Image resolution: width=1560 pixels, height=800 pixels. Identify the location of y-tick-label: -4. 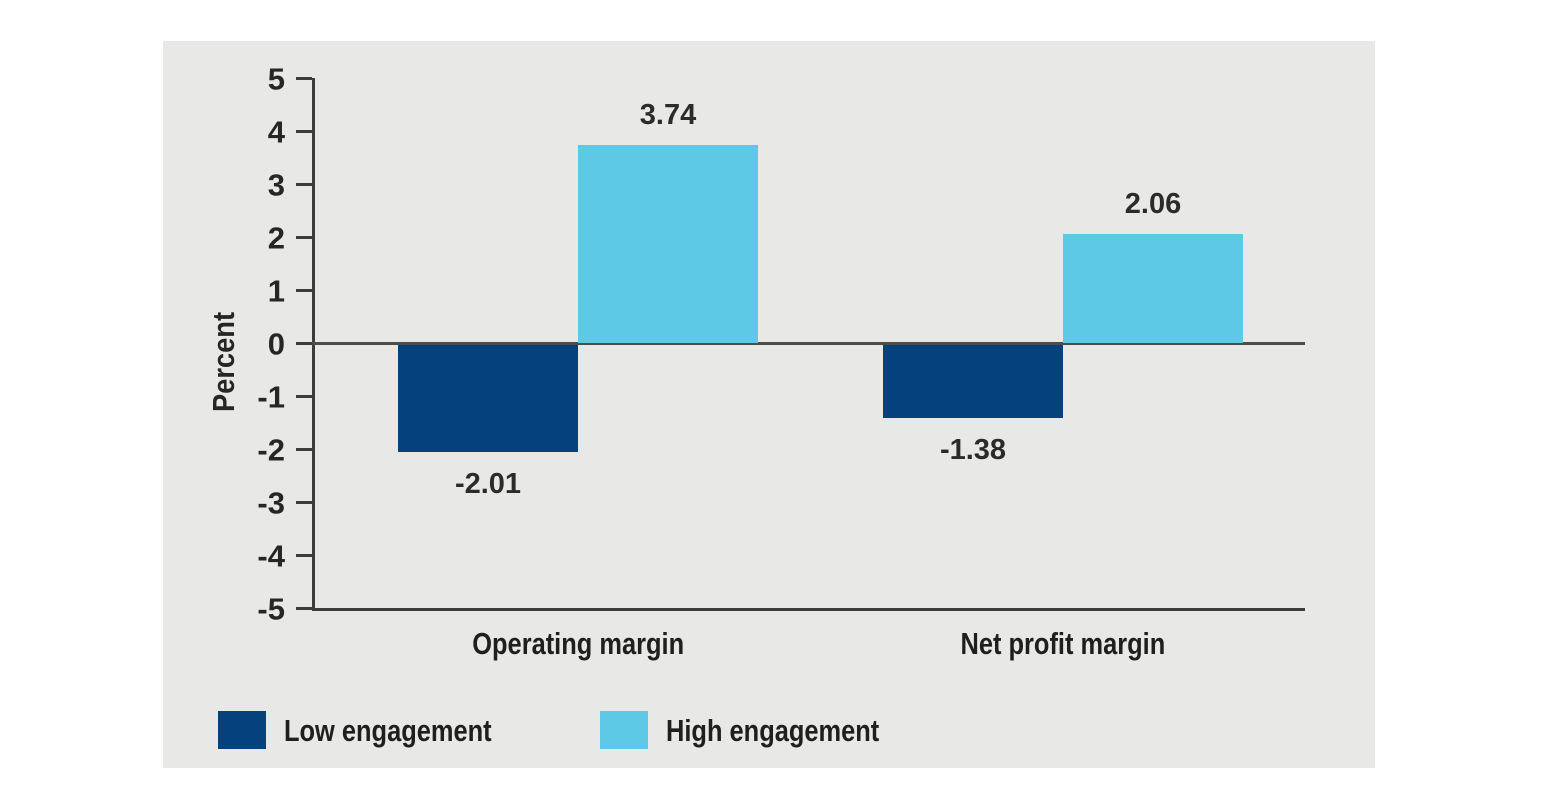
(271, 556).